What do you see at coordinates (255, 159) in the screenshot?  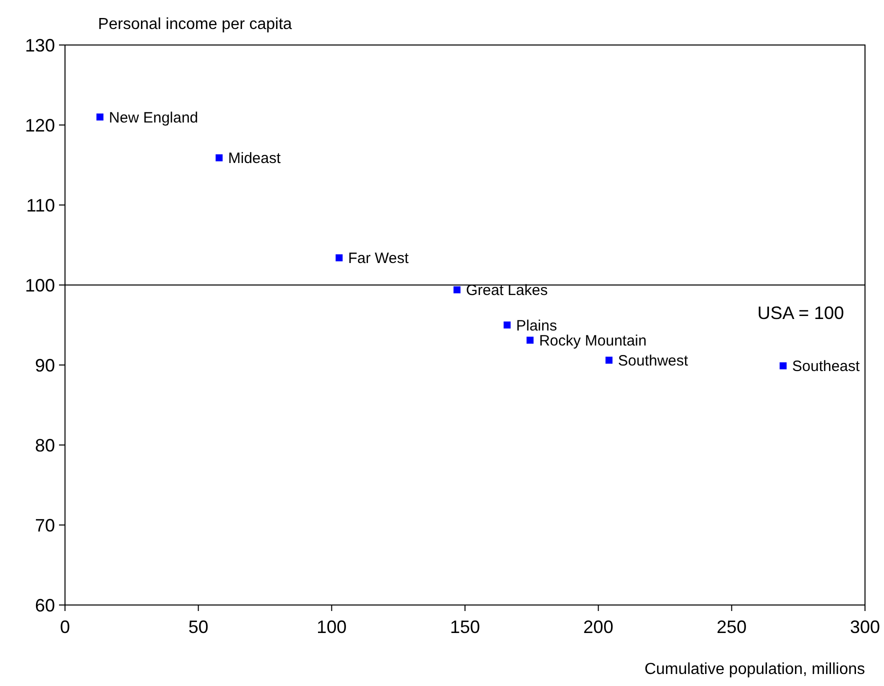 I see `annotation: Mideast` at bounding box center [255, 159].